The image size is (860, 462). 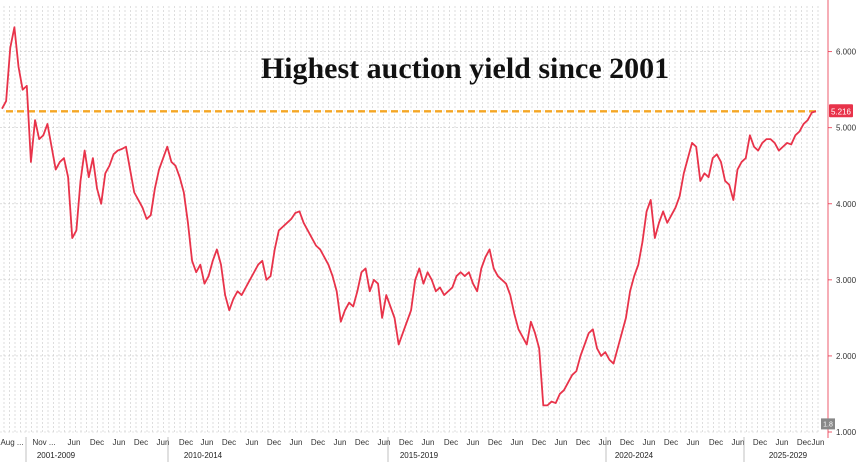 What do you see at coordinates (846, 280) in the screenshot?
I see `y-tick-label: 3.000` at bounding box center [846, 280].